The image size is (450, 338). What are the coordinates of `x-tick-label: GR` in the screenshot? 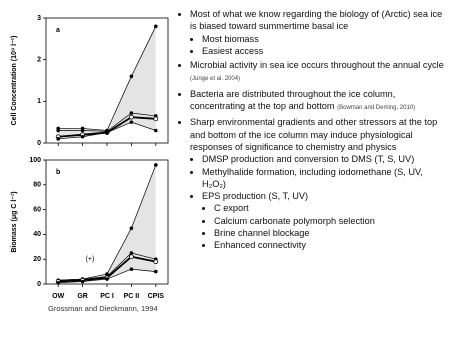 It's located at (82, 296).